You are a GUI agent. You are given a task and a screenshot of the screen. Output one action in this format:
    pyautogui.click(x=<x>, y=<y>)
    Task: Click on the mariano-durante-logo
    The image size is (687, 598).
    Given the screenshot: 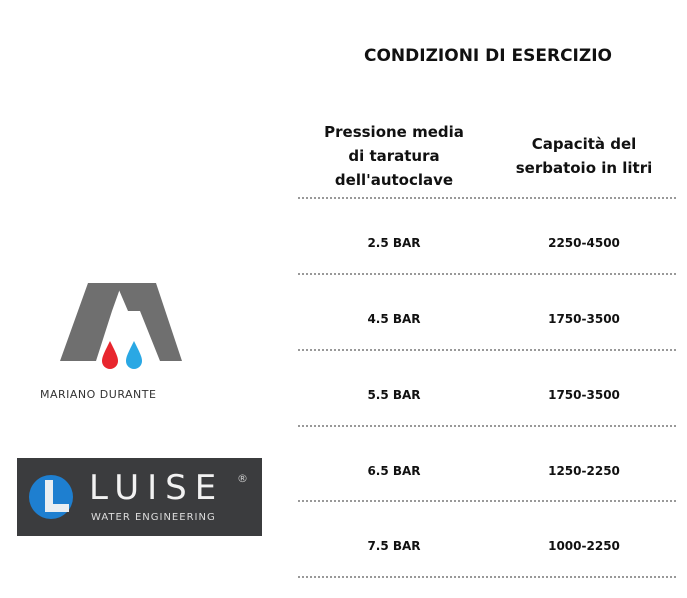 What is the action you would take?
    pyautogui.click(x=121, y=326)
    